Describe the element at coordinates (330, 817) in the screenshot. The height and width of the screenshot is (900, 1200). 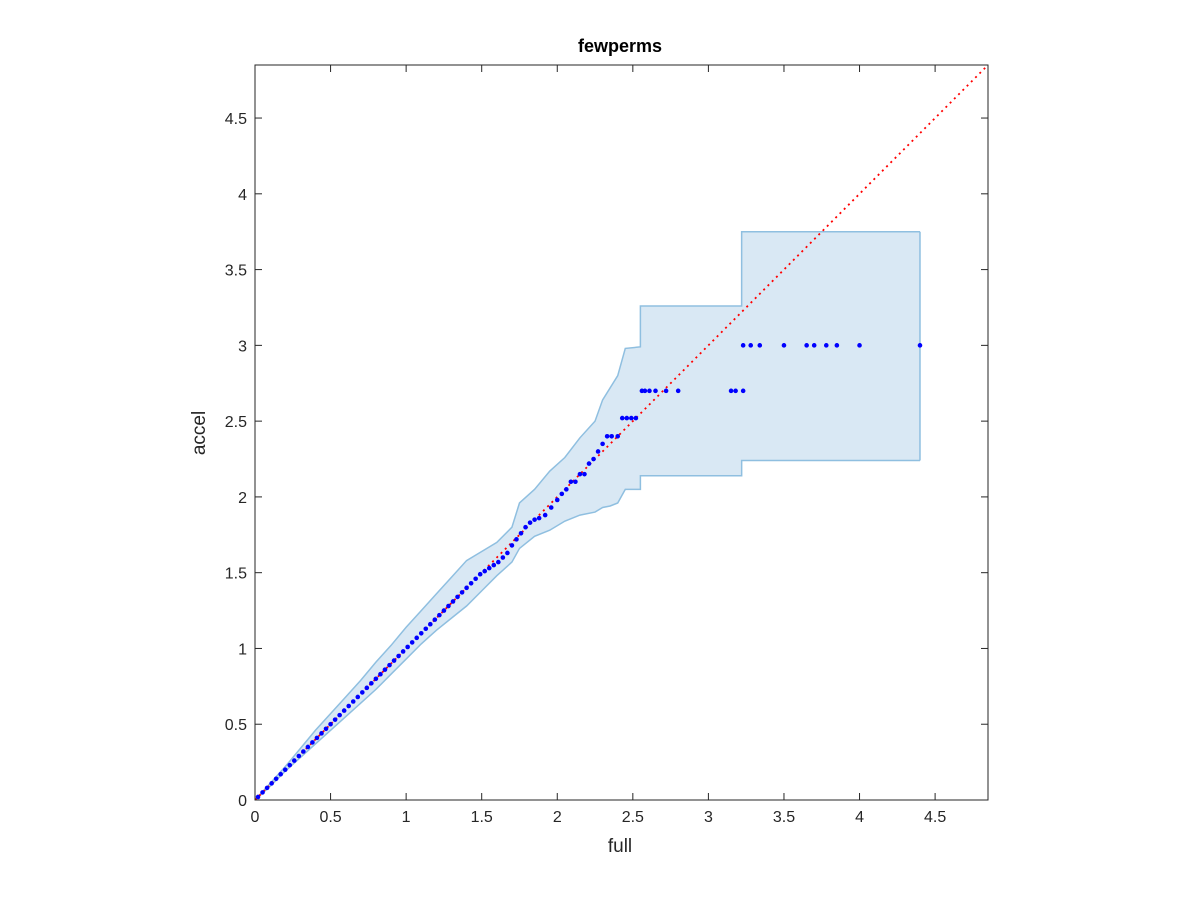
I see `x-tick-label: 0.5` at that location.